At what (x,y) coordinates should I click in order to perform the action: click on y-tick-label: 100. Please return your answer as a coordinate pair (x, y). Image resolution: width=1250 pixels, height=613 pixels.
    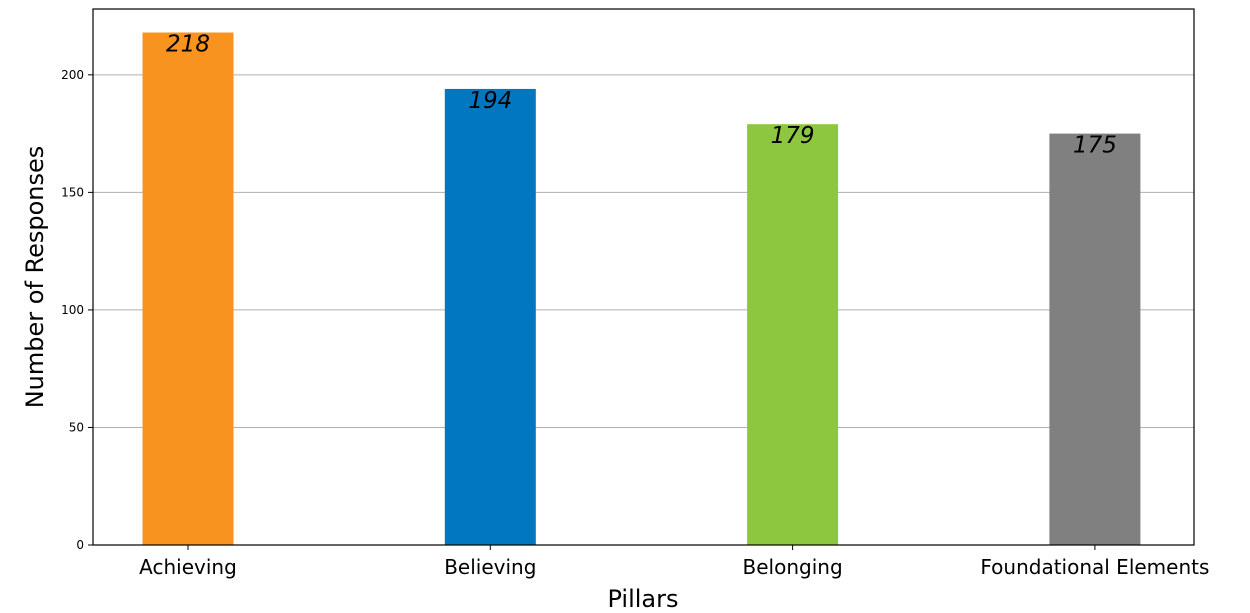
    Looking at the image, I should click on (72, 310).